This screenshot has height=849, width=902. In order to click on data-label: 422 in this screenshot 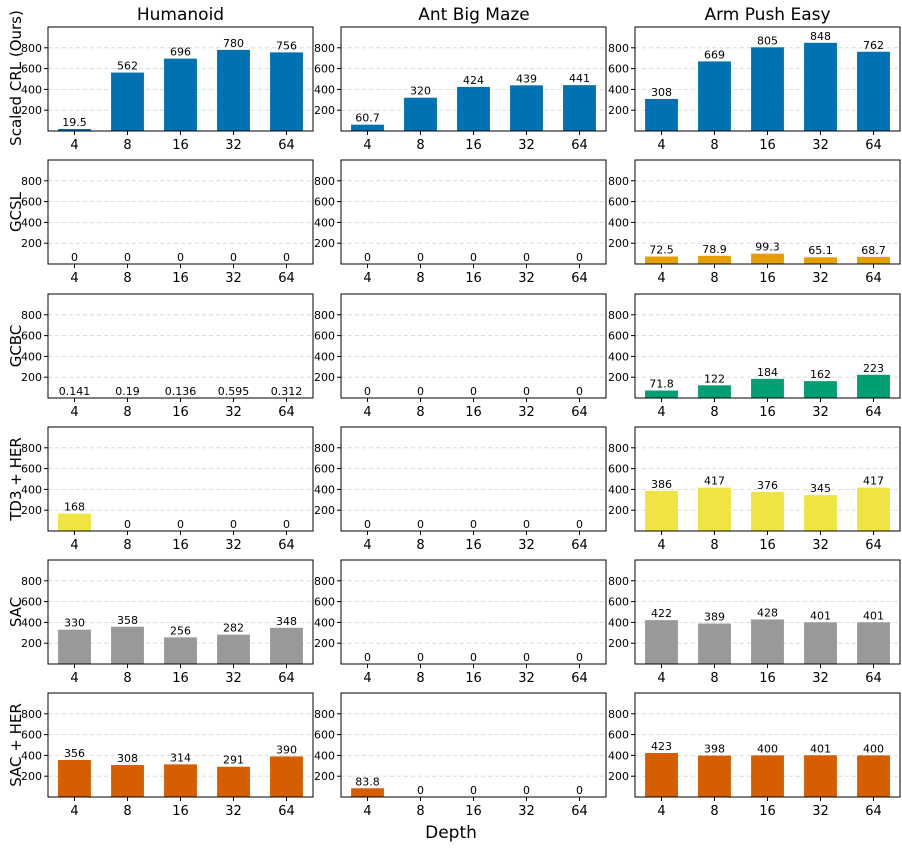, I will do `click(661, 613)`.